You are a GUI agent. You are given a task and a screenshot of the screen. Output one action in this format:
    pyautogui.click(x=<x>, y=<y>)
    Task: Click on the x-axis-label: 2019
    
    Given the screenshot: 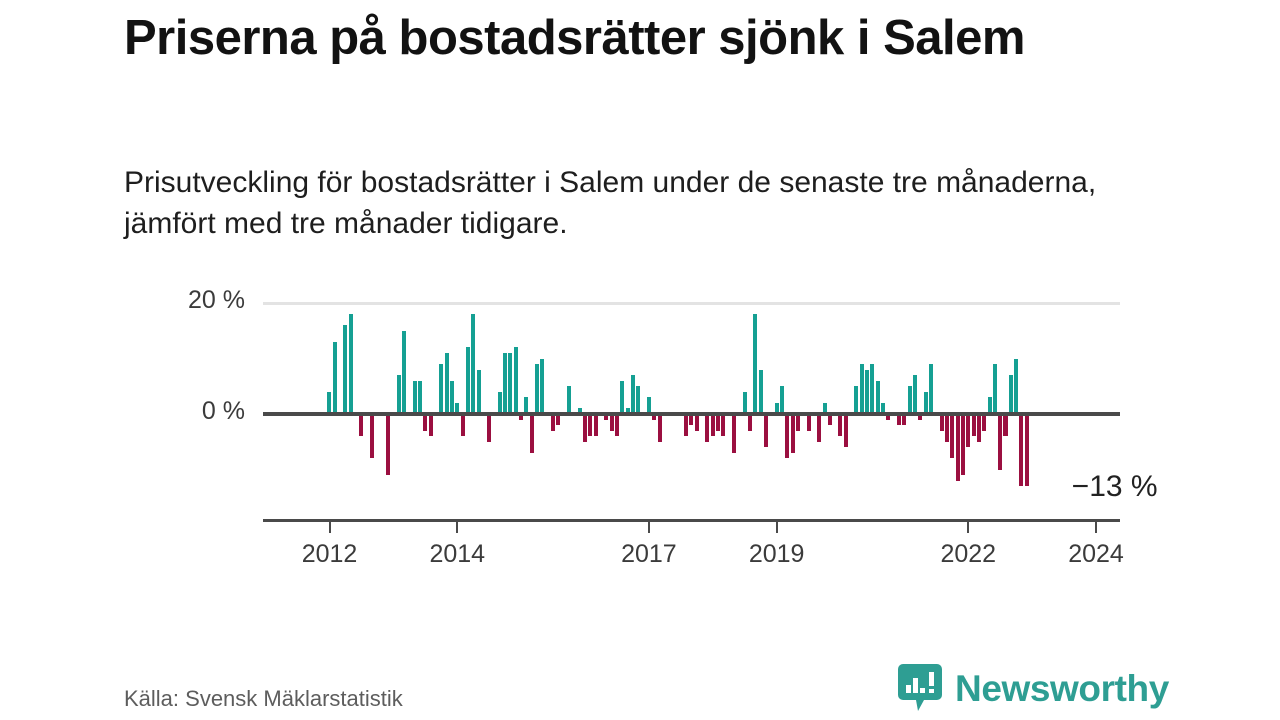 What is the action you would take?
    pyautogui.click(x=776, y=554)
    